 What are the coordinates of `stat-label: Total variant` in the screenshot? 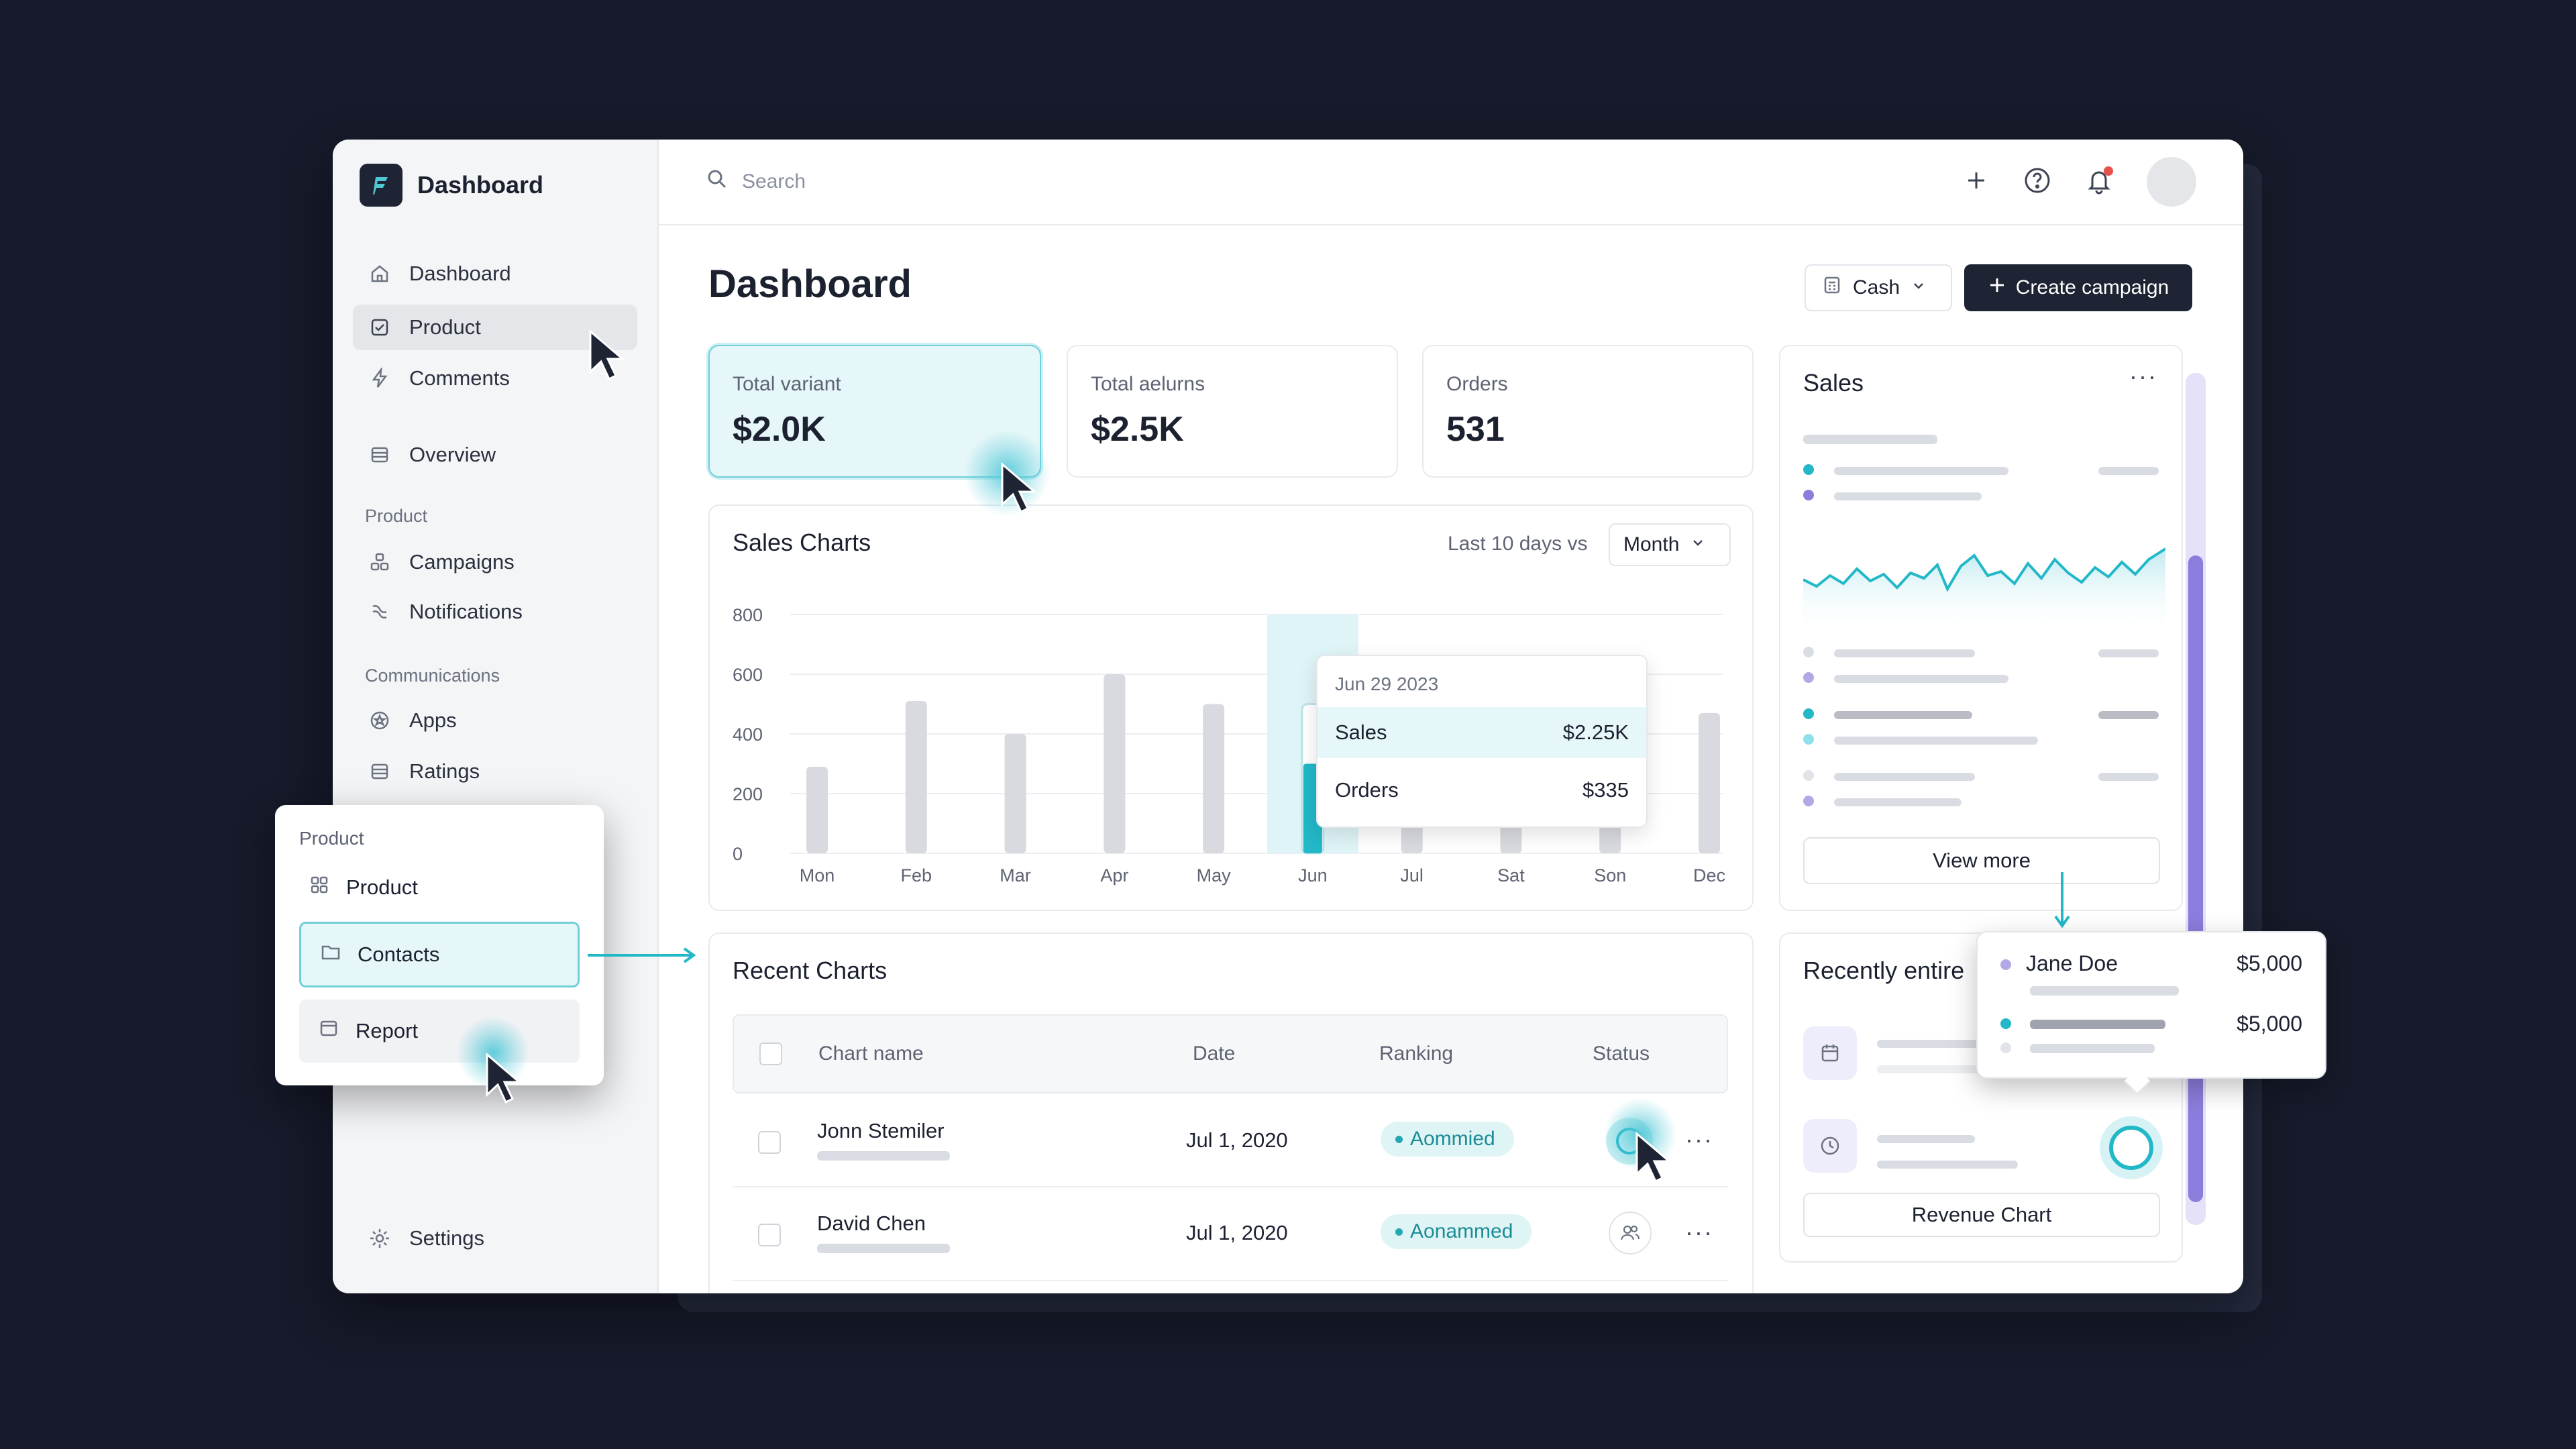 It's located at (787, 384).